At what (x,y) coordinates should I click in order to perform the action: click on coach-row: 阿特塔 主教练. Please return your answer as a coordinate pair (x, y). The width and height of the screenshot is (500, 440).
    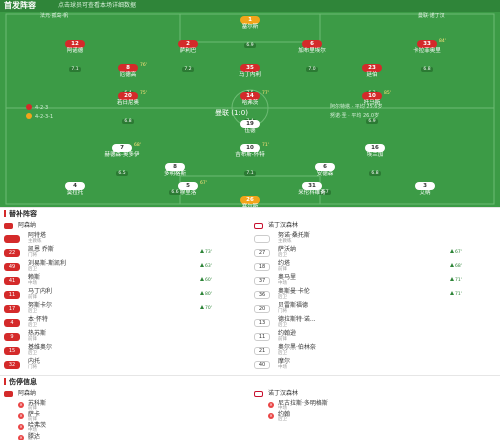
    Looking at the image, I should click on (125, 239).